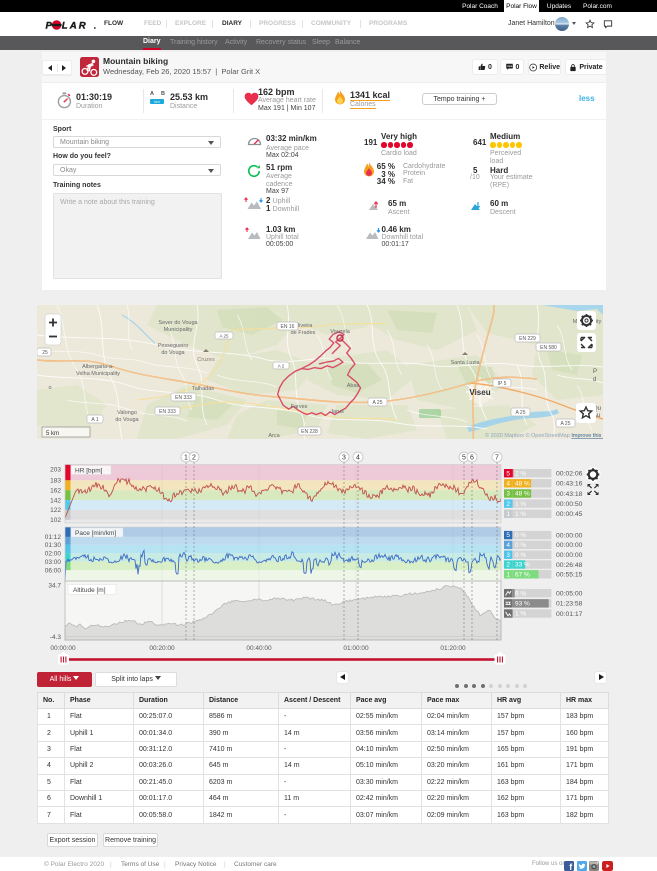 The image size is (657, 871). Describe the element at coordinates (75, 25) in the screenshot. I see `svg-text: LAR` at that location.